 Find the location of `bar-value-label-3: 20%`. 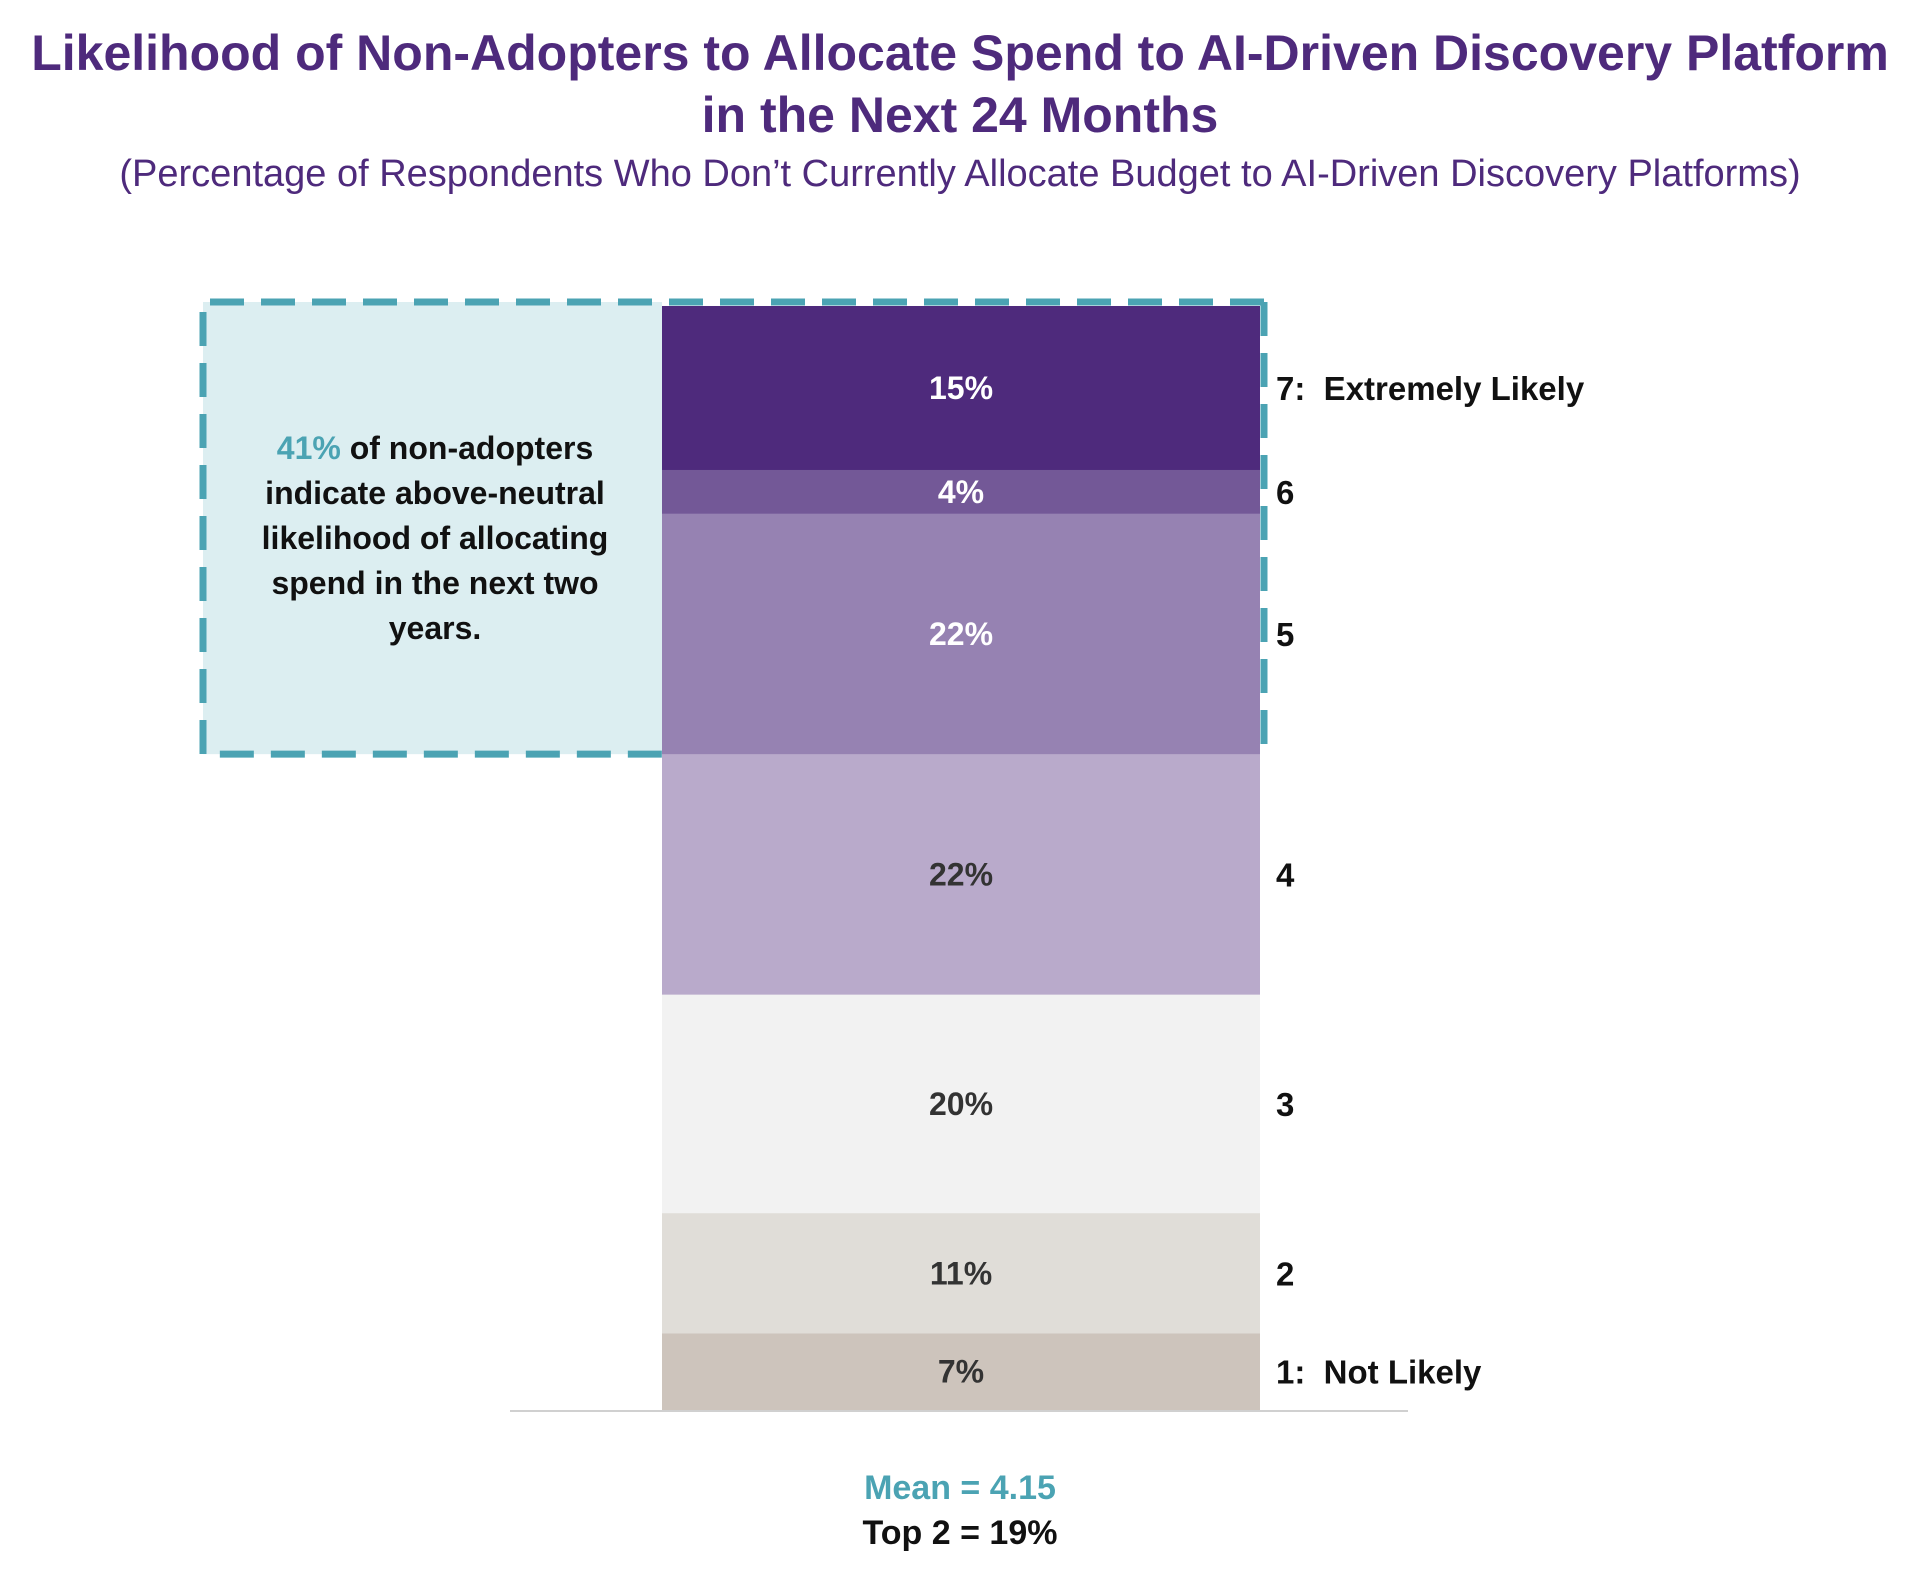

bar-value-label-3: 20% is located at coordinates (961, 1104).